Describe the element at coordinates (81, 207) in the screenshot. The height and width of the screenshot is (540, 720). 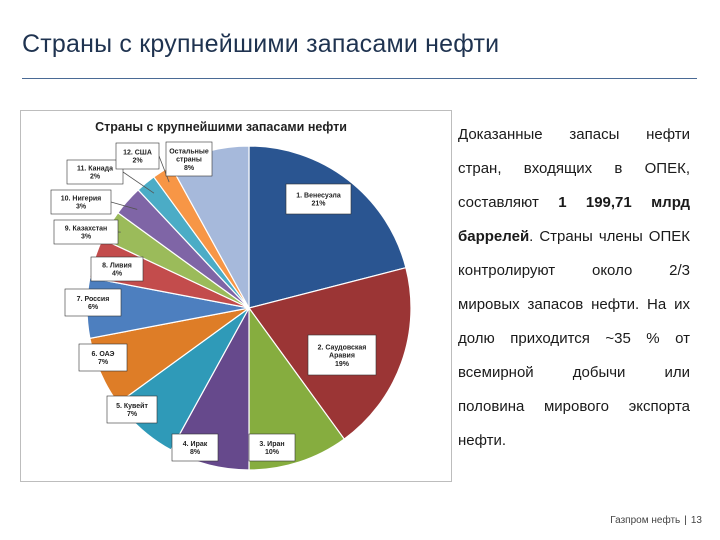
I see `slice-label-10-line-2: 3%` at that location.